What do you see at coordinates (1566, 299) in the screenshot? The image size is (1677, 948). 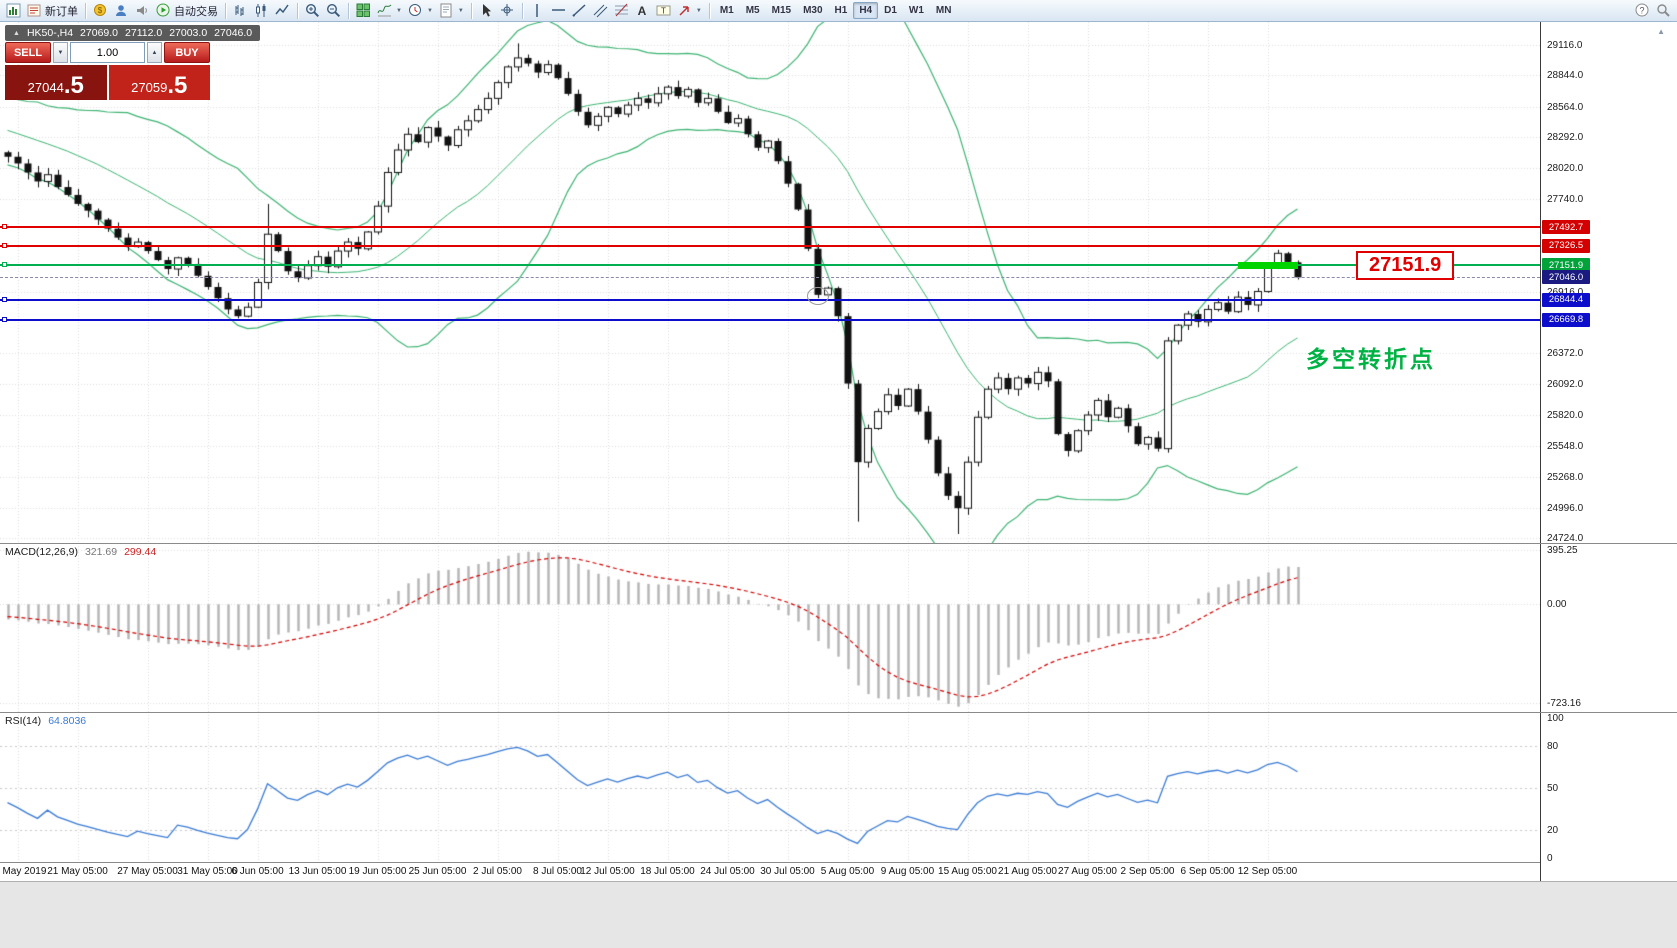 I see `price-tag: 26844.4` at bounding box center [1566, 299].